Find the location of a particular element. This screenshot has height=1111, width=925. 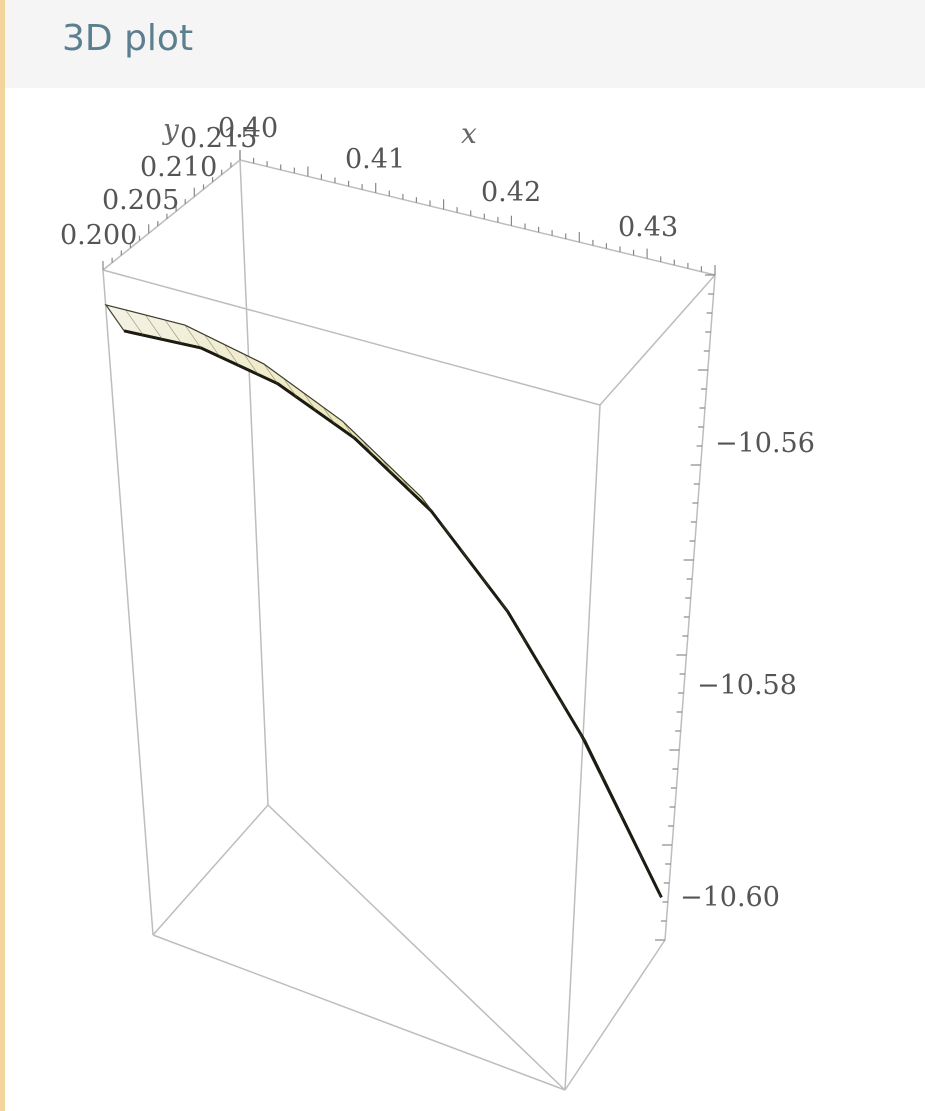

z-tick-label: −10.56 is located at coordinates (765, 443).